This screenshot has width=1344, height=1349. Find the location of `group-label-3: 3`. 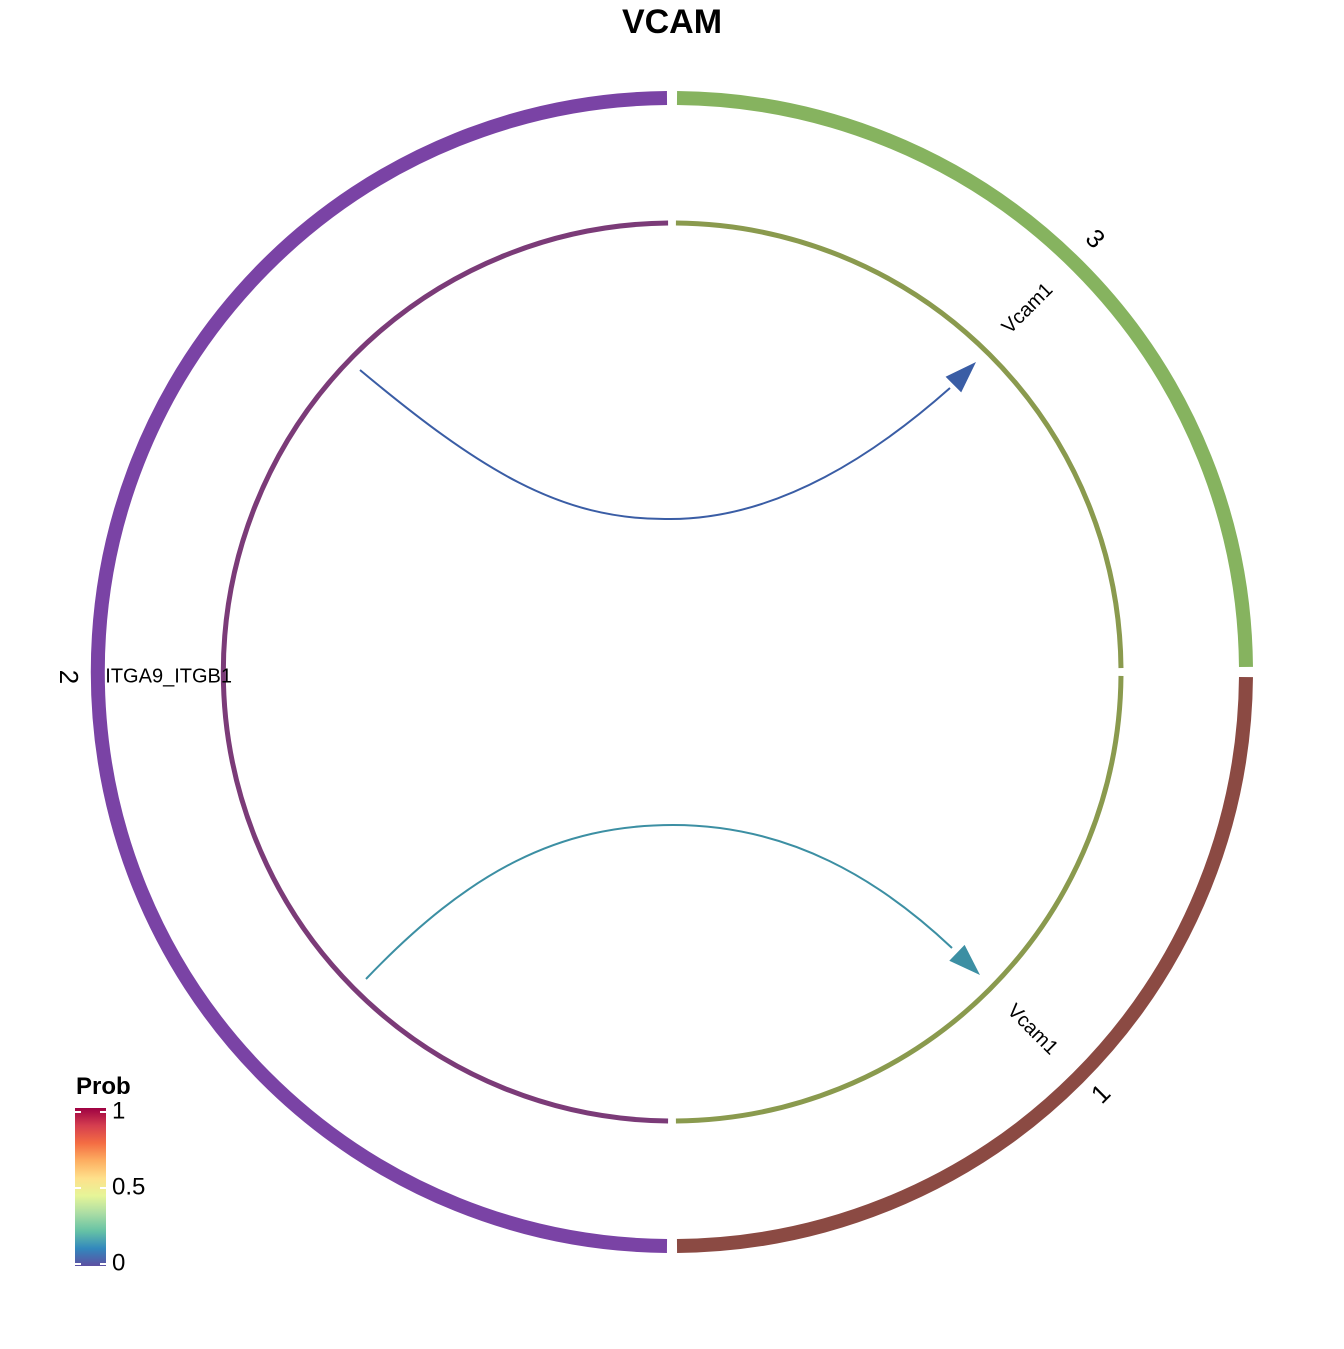

group-label-3: 3 is located at coordinates (1095, 238).